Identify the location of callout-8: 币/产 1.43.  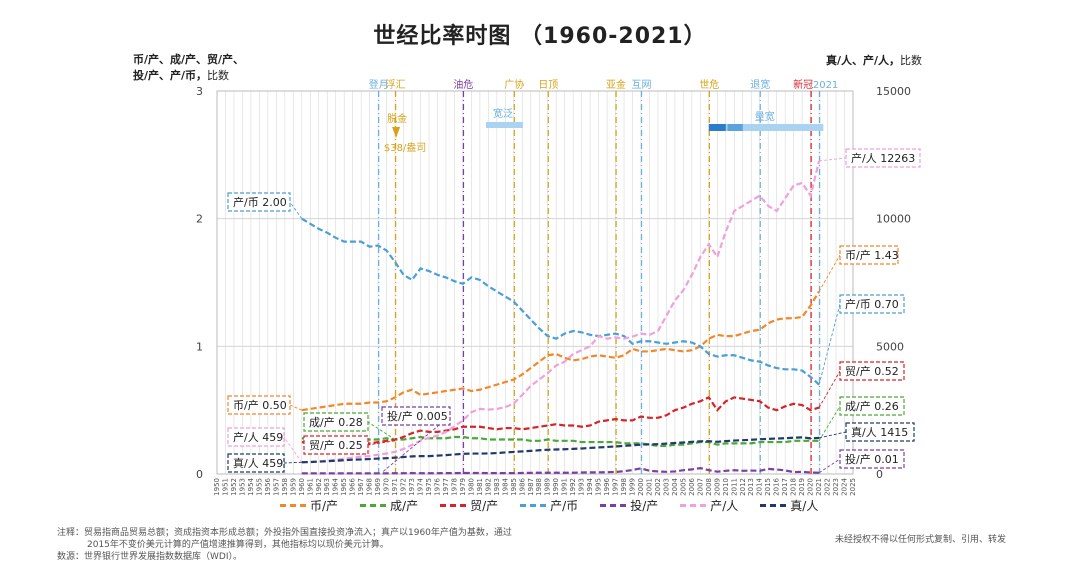
(858, 268).